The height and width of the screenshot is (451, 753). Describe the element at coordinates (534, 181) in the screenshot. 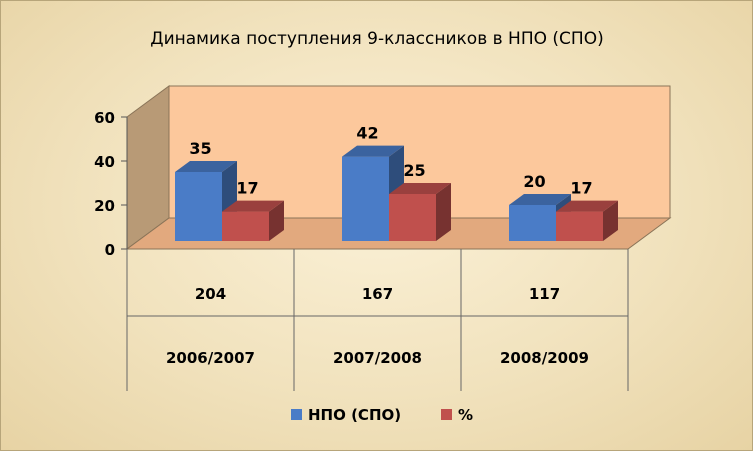

I see `data-label: 20` at that location.